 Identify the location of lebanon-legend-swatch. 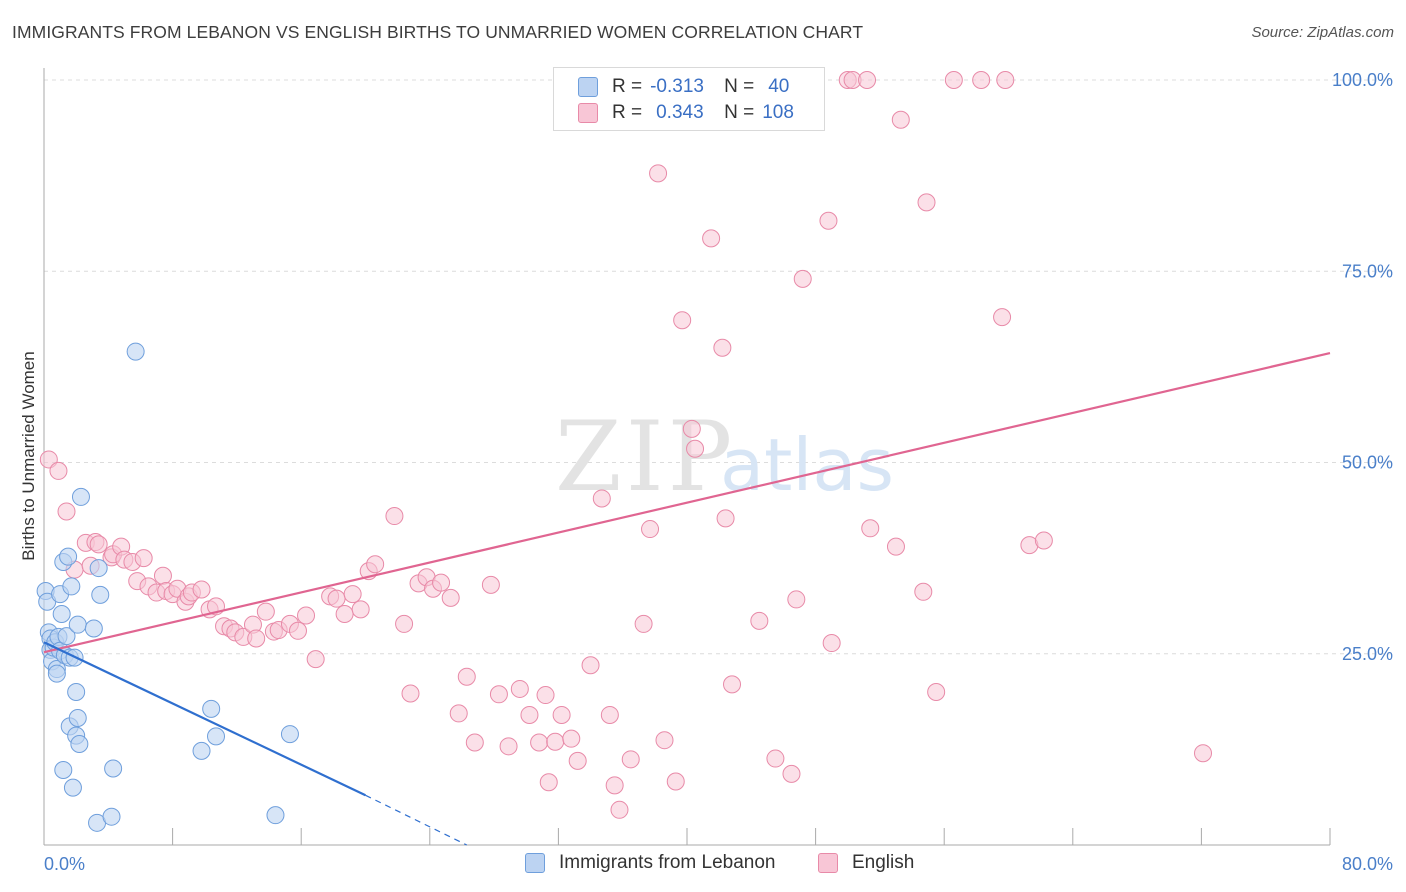
(535, 863).